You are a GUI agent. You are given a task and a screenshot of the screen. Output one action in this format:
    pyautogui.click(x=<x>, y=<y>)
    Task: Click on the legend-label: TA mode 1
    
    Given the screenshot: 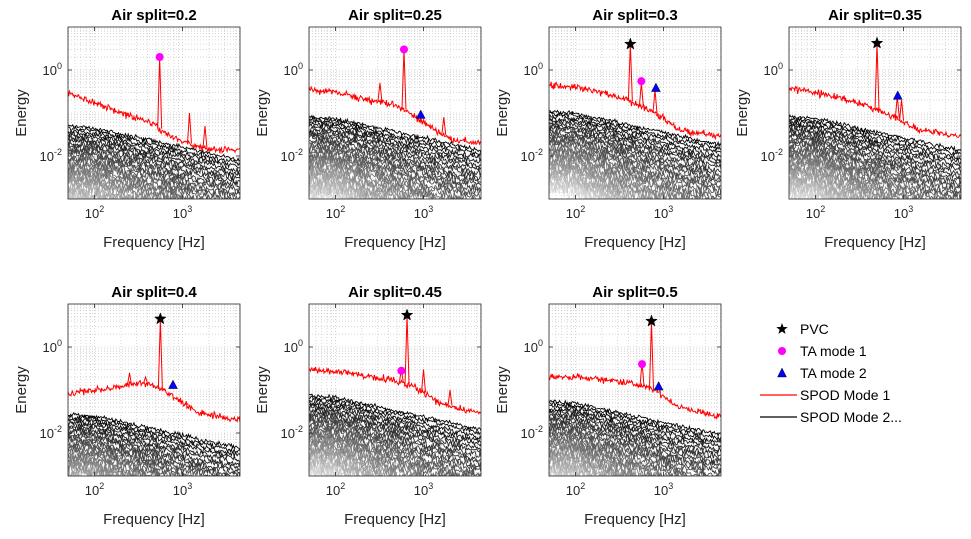 What is the action you would take?
    pyautogui.click(x=833, y=351)
    